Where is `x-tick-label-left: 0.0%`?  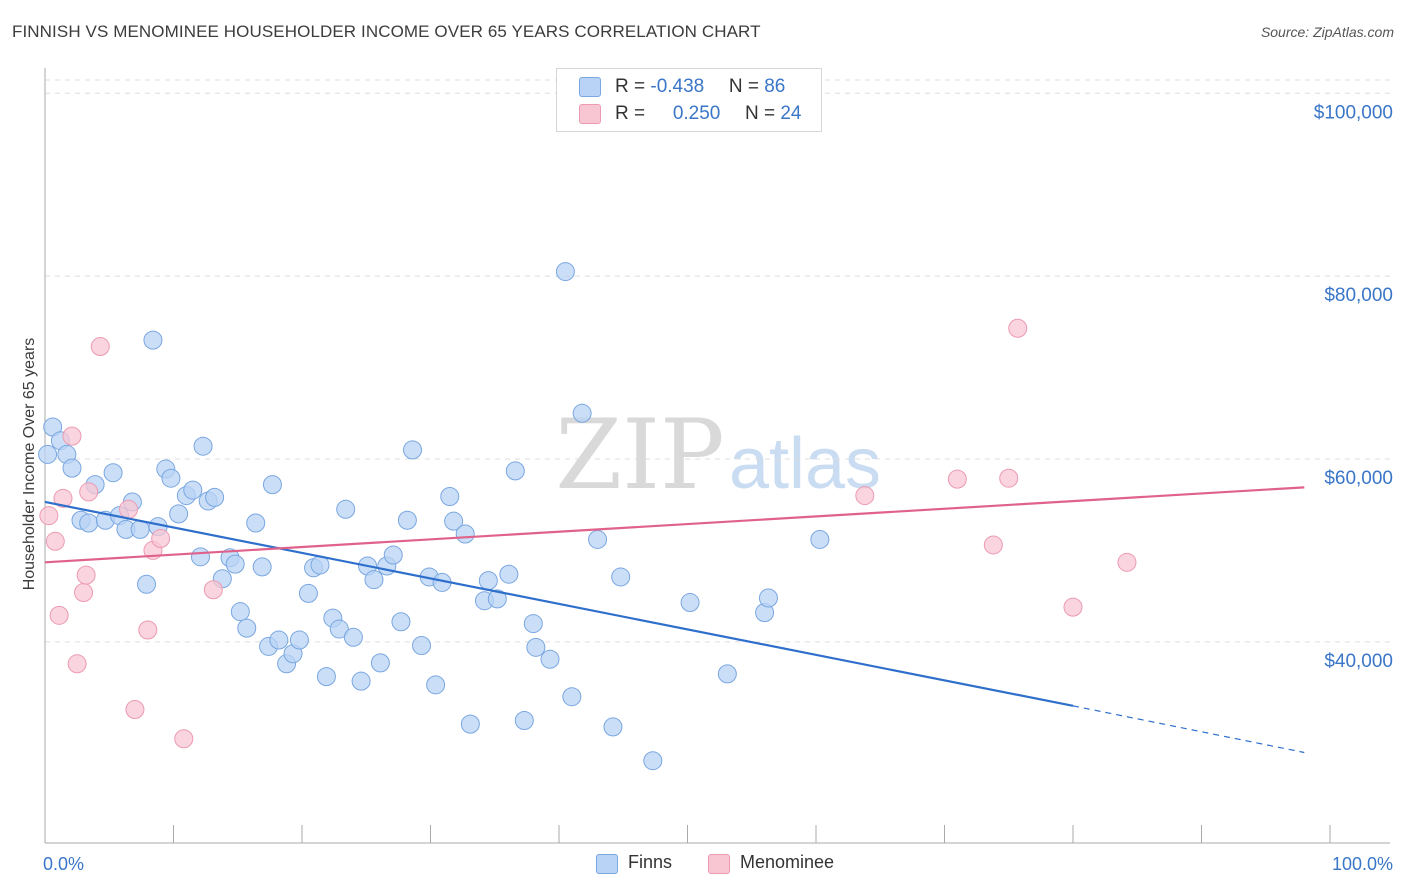 x-tick-label-left: 0.0% is located at coordinates (63, 864).